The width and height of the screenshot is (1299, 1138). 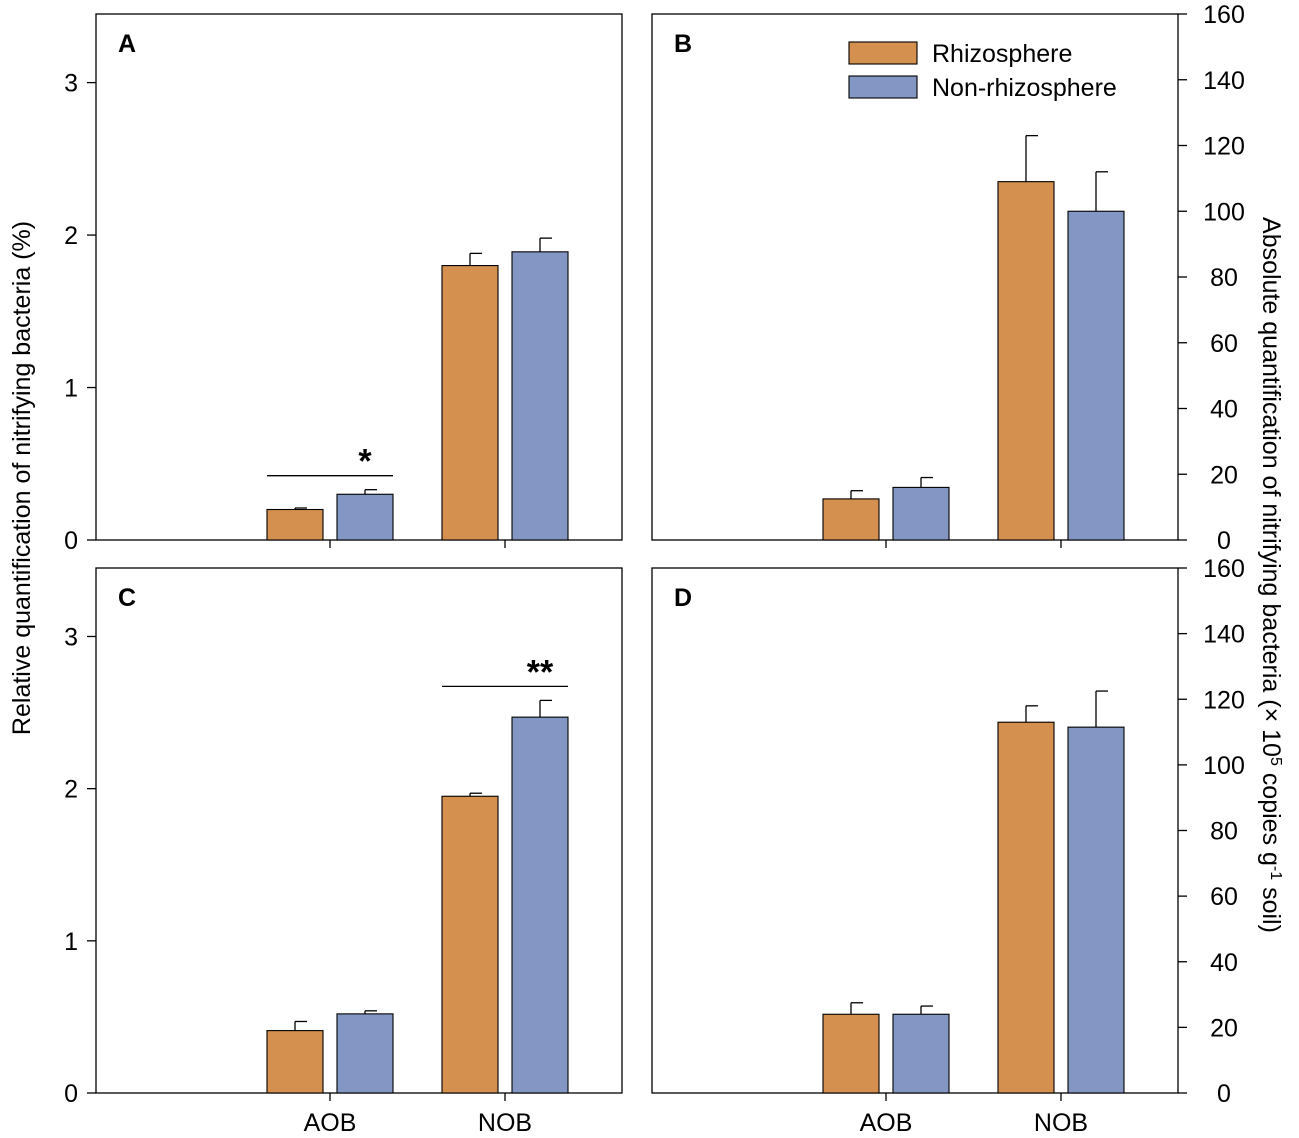 What do you see at coordinates (127, 598) in the screenshot?
I see `panel-label-C: C` at bounding box center [127, 598].